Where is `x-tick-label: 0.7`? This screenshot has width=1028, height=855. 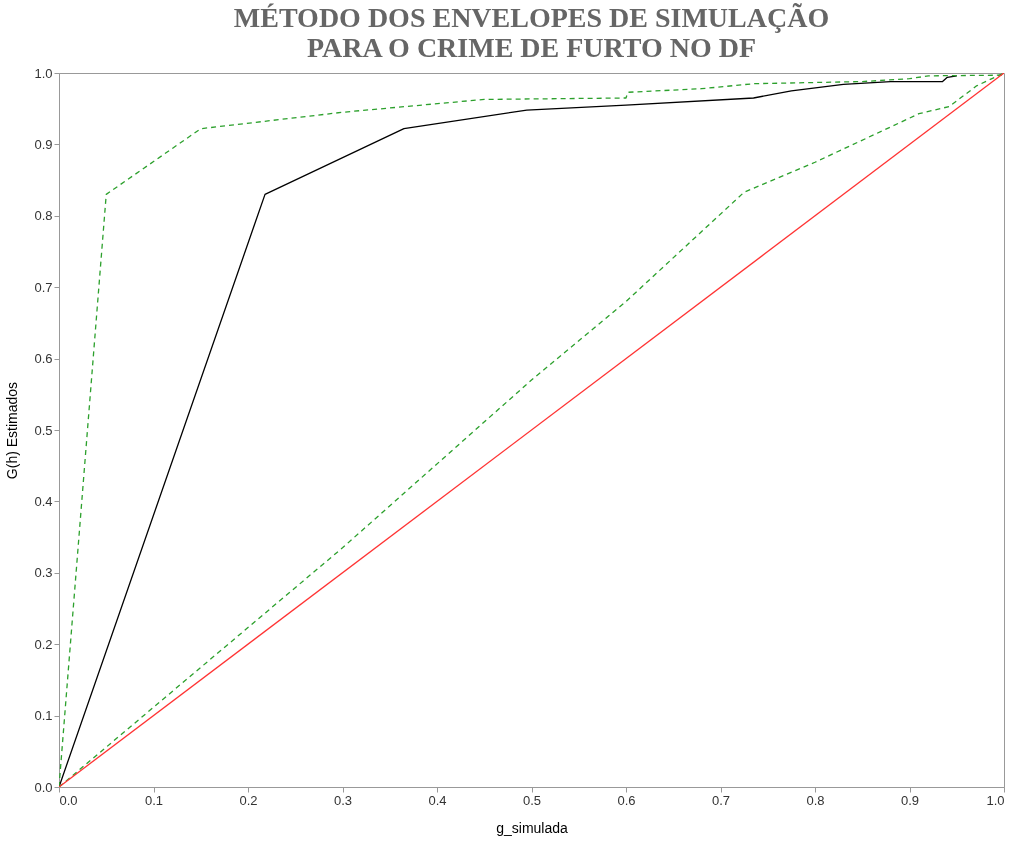 x-tick-label: 0.7 is located at coordinates (721, 800).